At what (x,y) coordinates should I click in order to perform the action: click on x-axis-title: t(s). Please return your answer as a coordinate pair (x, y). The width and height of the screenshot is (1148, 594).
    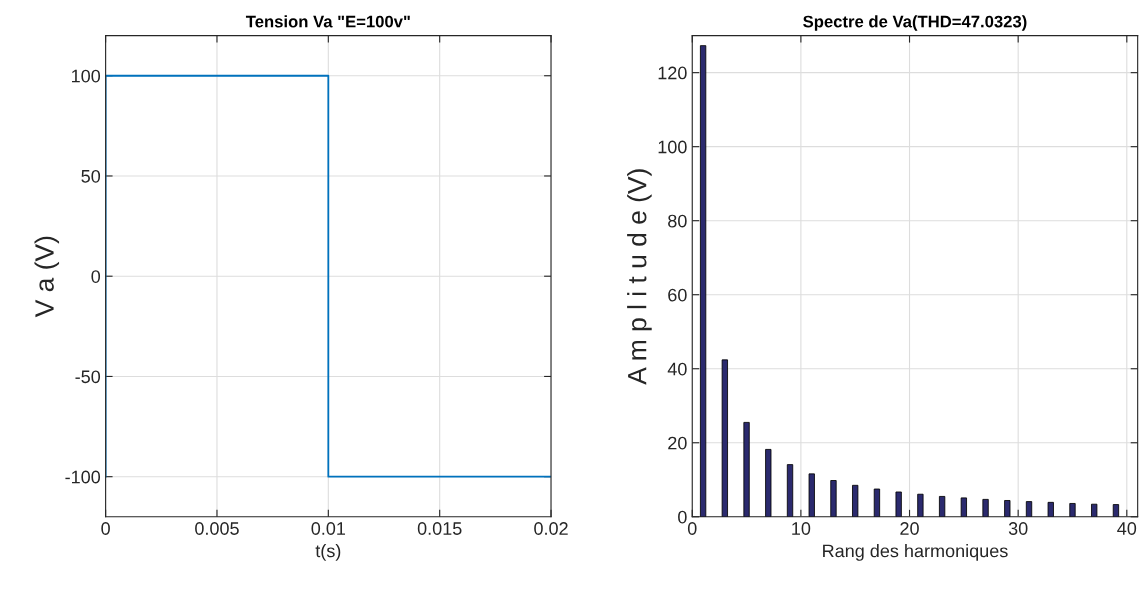
    Looking at the image, I should click on (328, 552).